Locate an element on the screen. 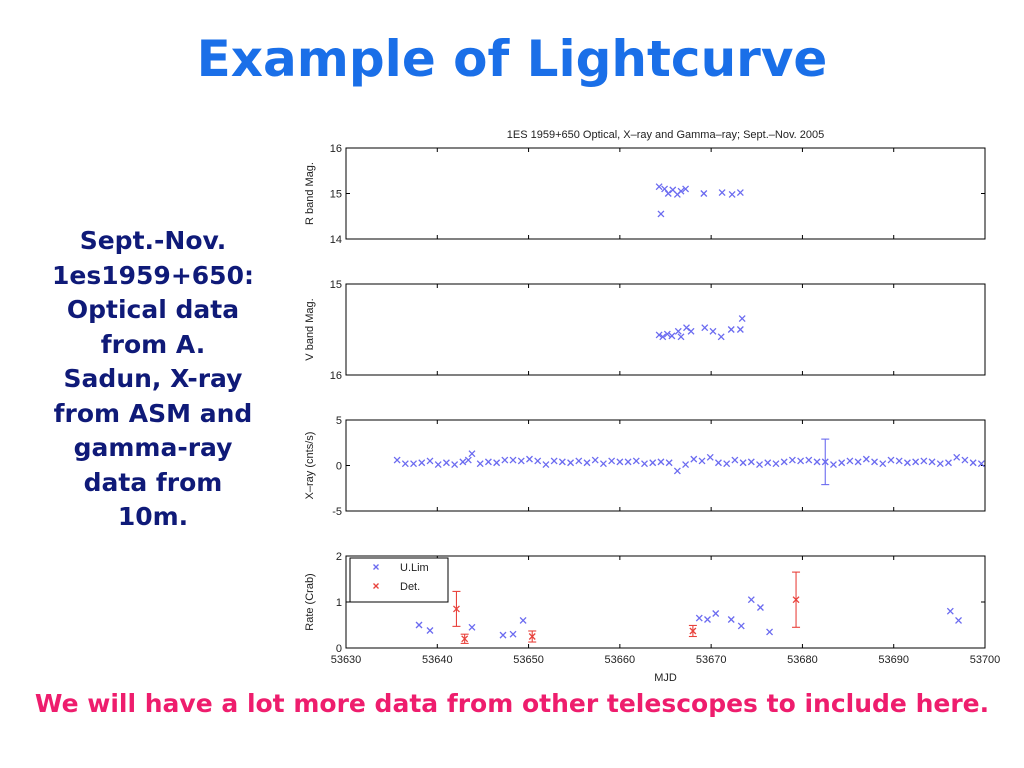 This screenshot has height=768, width=1024. chart-panel: -5 0 5 X–ray (cnts/s) is located at coordinates (645, 466).